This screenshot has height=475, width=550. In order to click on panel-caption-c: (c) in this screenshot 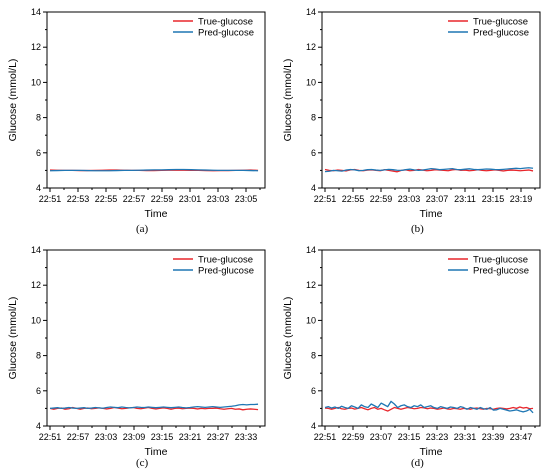, I will do `click(142, 463)`.